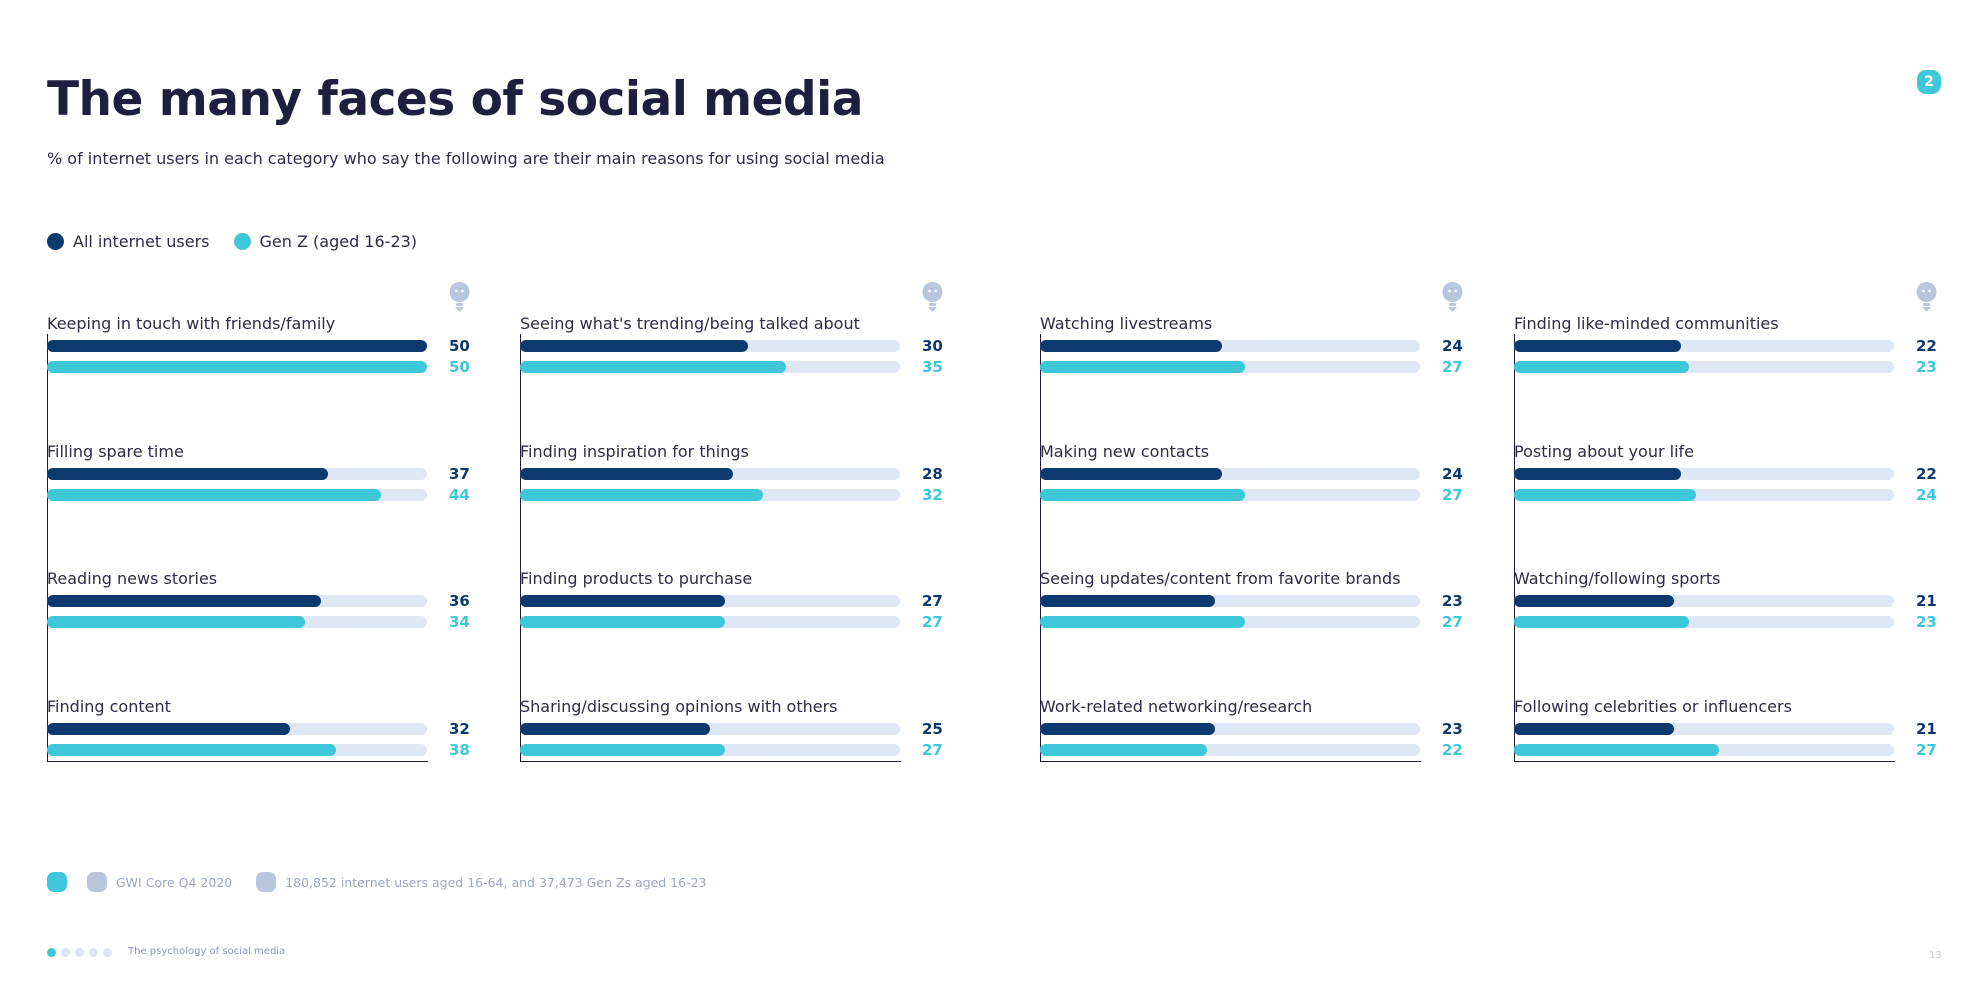 The height and width of the screenshot is (992, 1984). Describe the element at coordinates (932, 729) in the screenshot. I see `value-label-all-users: 25` at that location.